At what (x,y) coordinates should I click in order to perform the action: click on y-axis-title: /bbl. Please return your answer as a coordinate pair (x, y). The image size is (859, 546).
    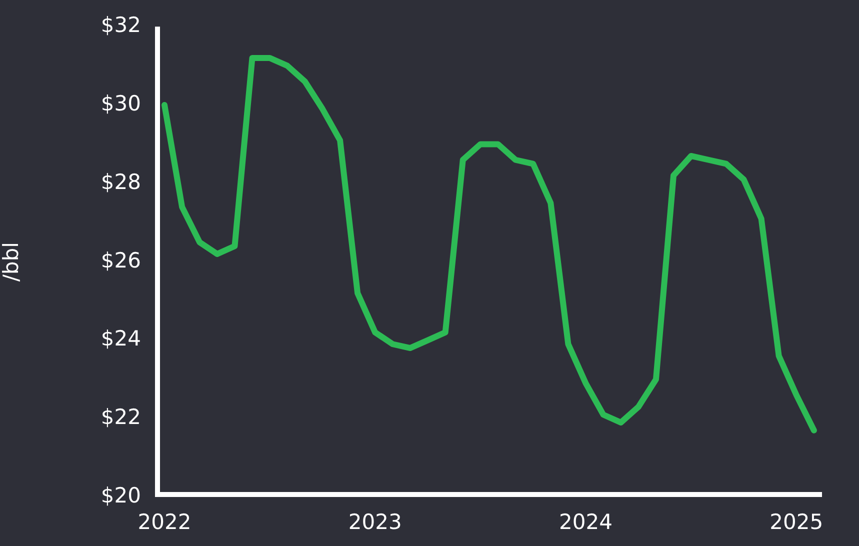
    Looking at the image, I should click on (12, 262).